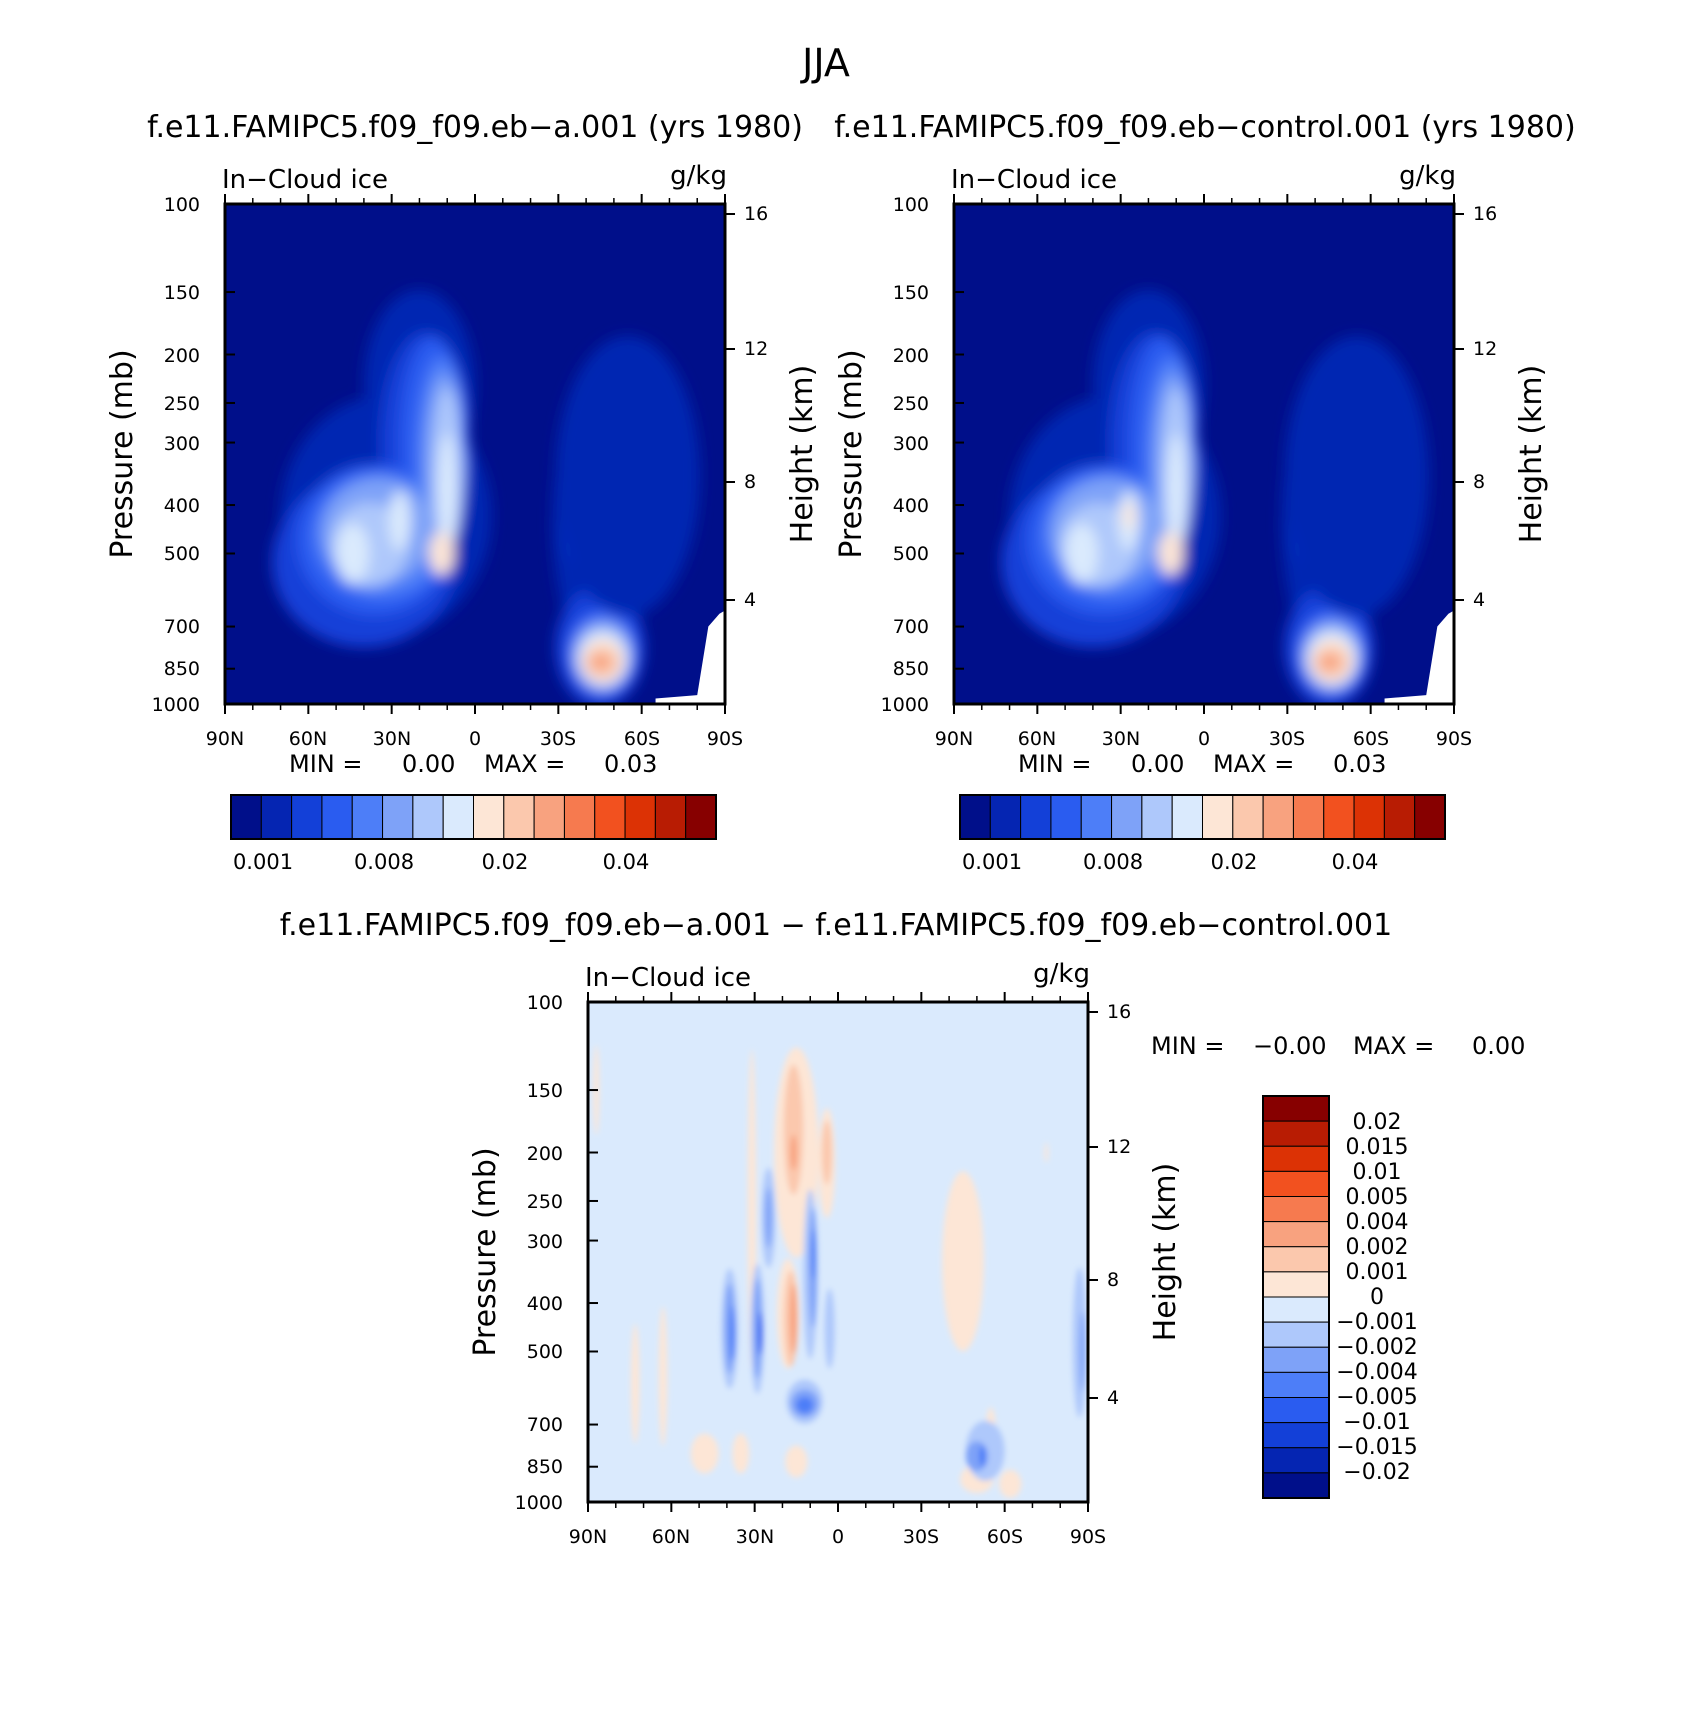 This screenshot has height=1719, width=1691. What do you see at coordinates (1204, 454) in the screenshot?
I see `panel-b-frame` at bounding box center [1204, 454].